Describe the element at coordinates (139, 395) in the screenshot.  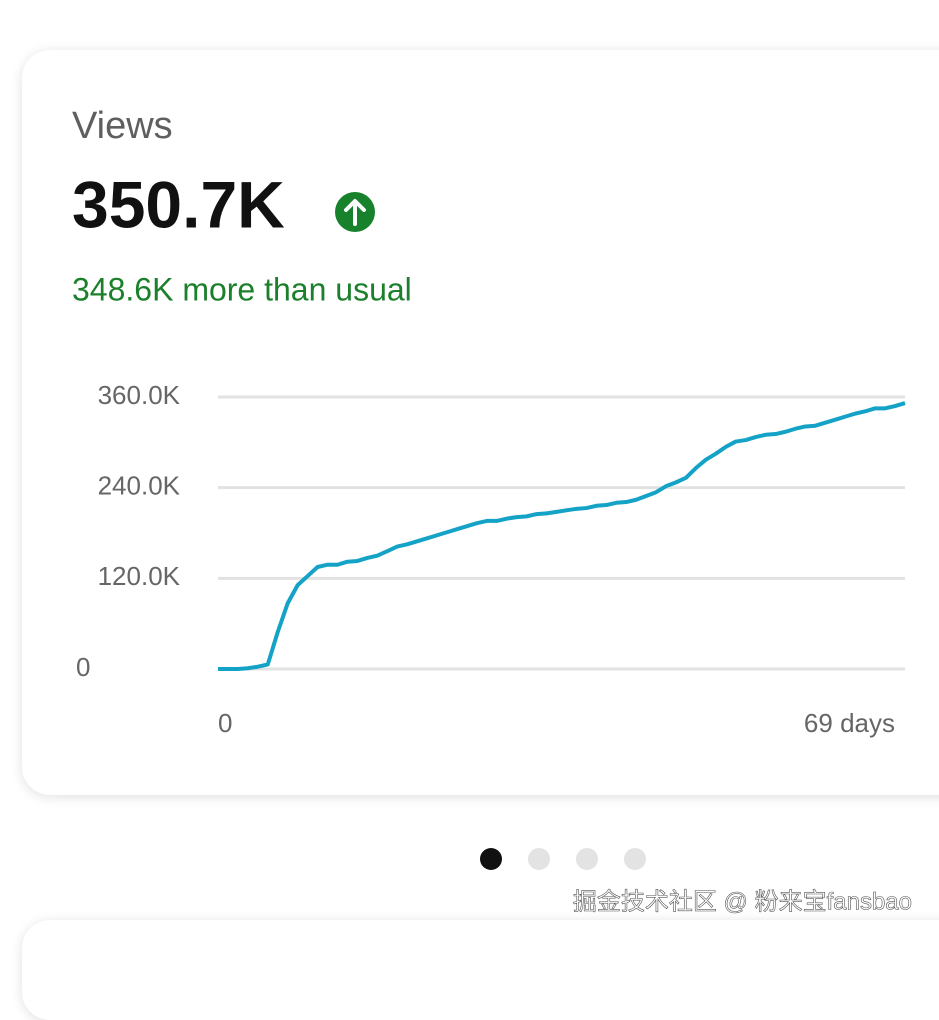
I see `y-tick-label: 360.0K` at that location.